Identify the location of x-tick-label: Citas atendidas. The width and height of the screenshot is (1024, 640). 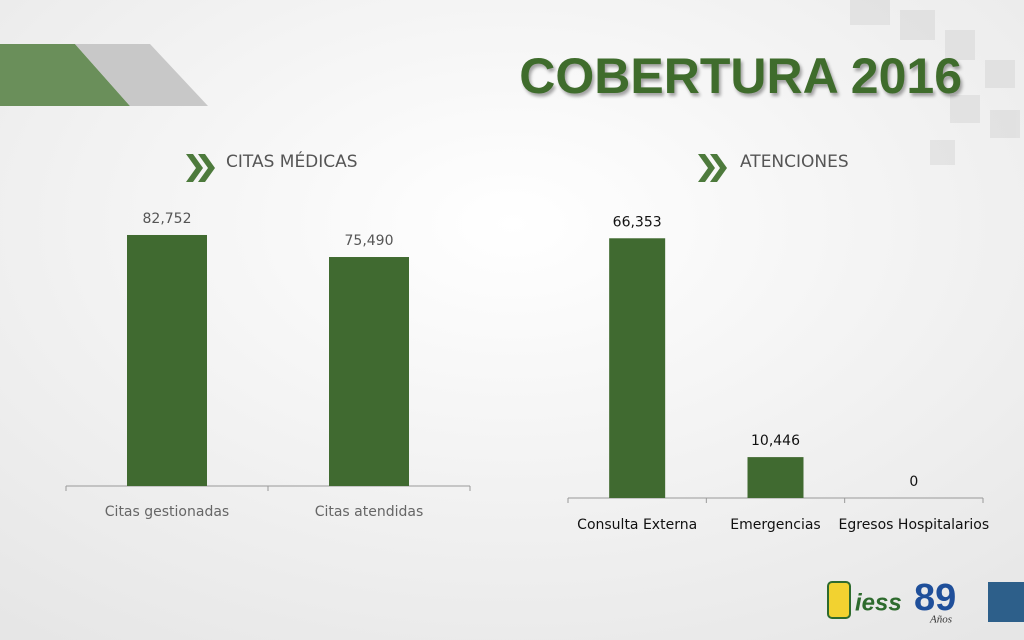
(369, 512).